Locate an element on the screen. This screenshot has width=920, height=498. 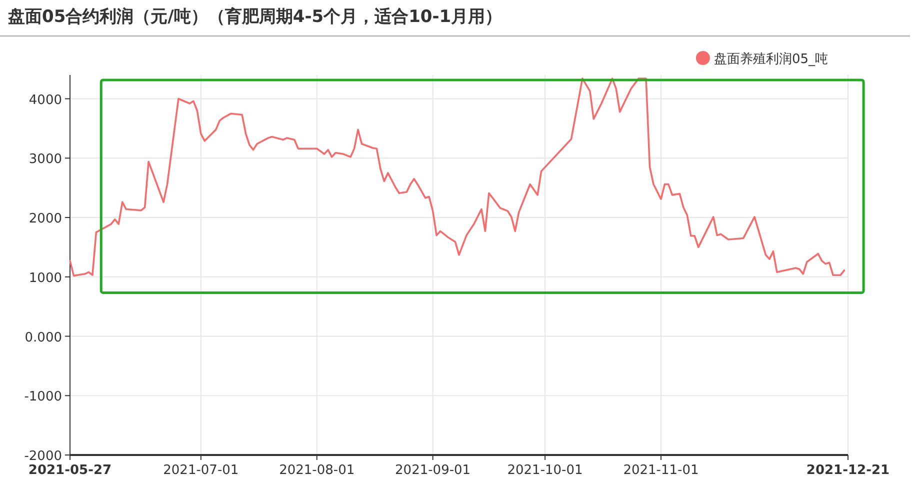
y-tick-label: 0.000 is located at coordinates (43, 338).